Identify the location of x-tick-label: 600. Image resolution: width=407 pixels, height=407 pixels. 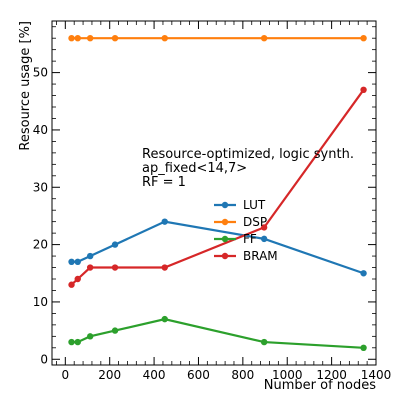
(198, 375).